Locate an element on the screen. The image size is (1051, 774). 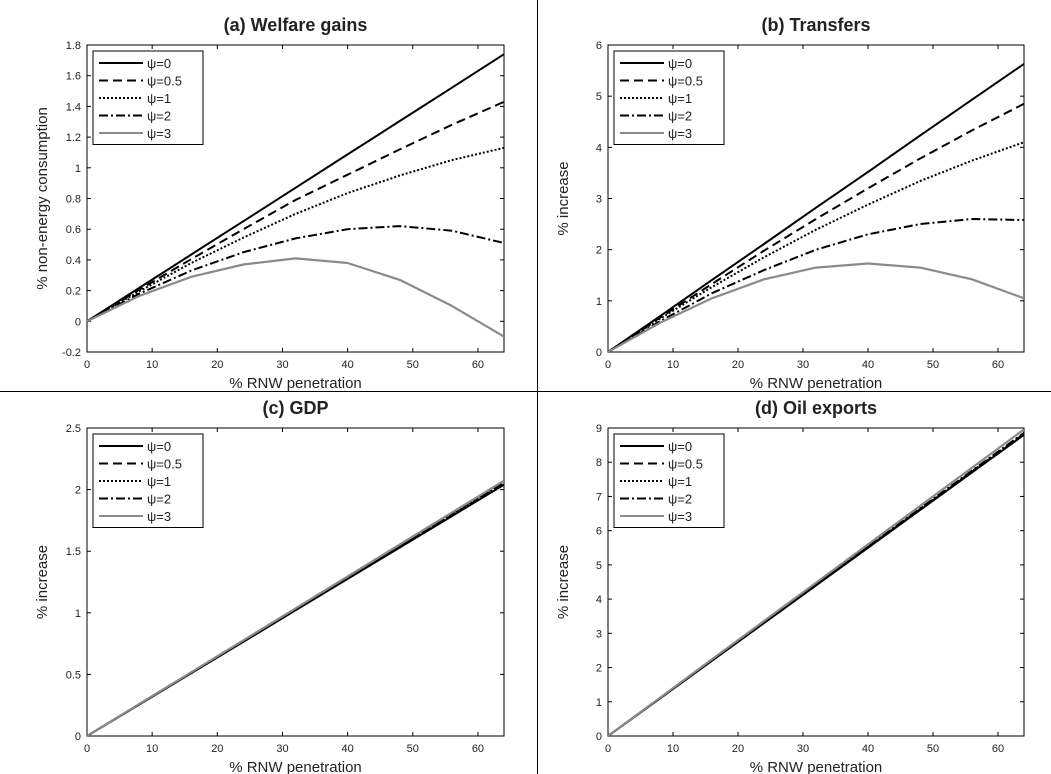
chart-title: (d) Oil exports is located at coordinates (816, 408).